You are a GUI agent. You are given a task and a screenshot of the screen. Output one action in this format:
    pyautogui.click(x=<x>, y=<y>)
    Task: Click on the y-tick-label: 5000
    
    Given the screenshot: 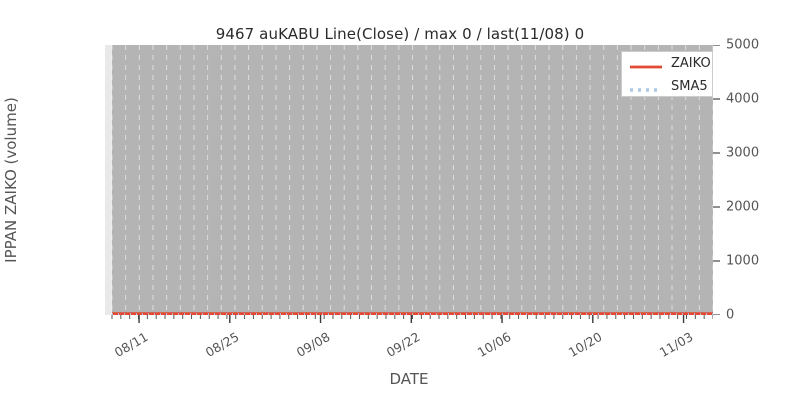 What is the action you would take?
    pyautogui.click(x=743, y=45)
    